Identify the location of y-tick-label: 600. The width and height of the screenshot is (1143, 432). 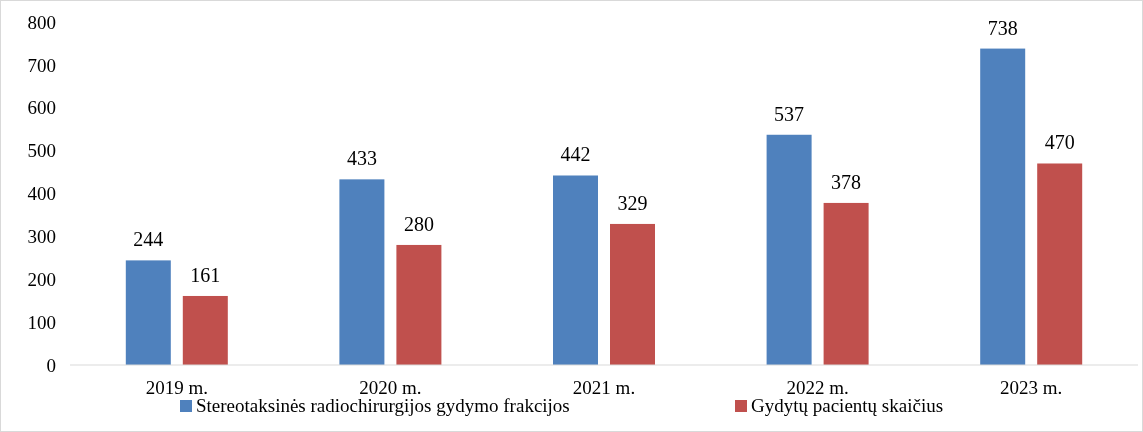
(41, 108).